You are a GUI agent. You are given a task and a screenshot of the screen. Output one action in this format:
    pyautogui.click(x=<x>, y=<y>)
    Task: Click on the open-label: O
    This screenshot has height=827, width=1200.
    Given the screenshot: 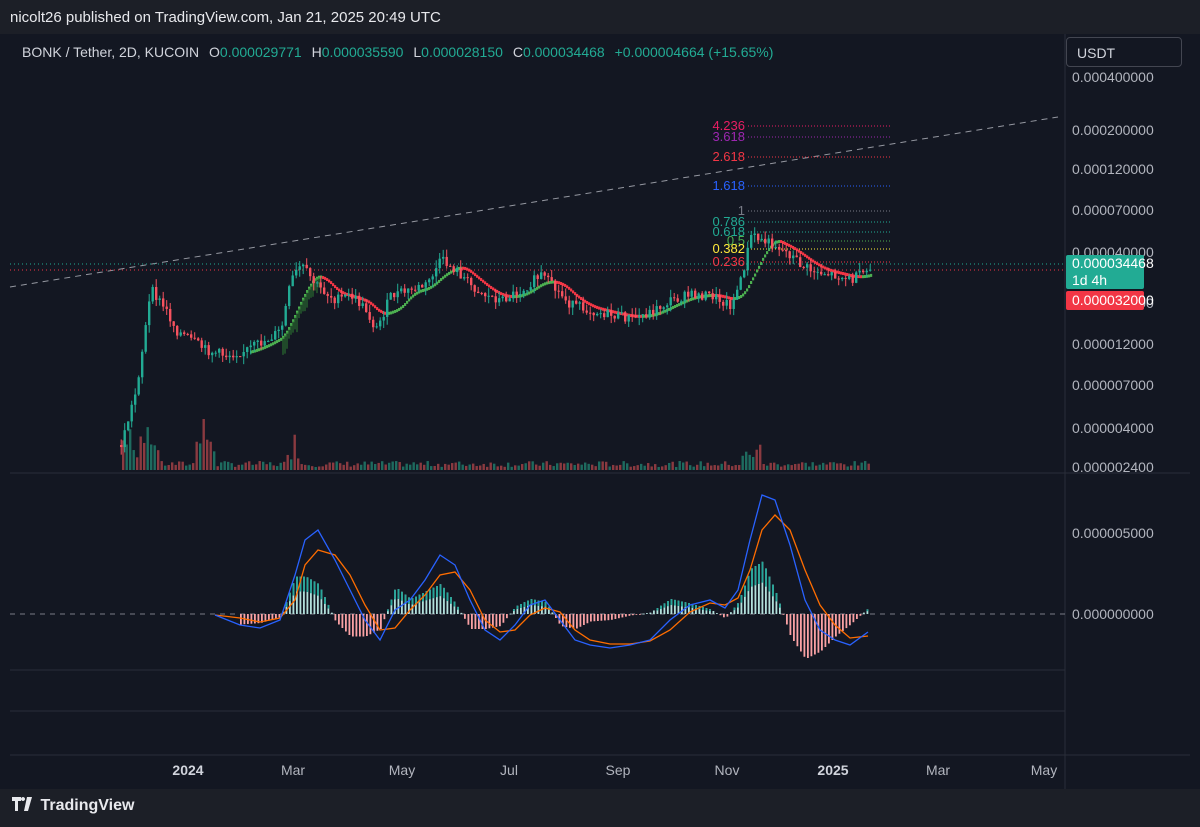 What is the action you would take?
    pyautogui.click(x=214, y=52)
    